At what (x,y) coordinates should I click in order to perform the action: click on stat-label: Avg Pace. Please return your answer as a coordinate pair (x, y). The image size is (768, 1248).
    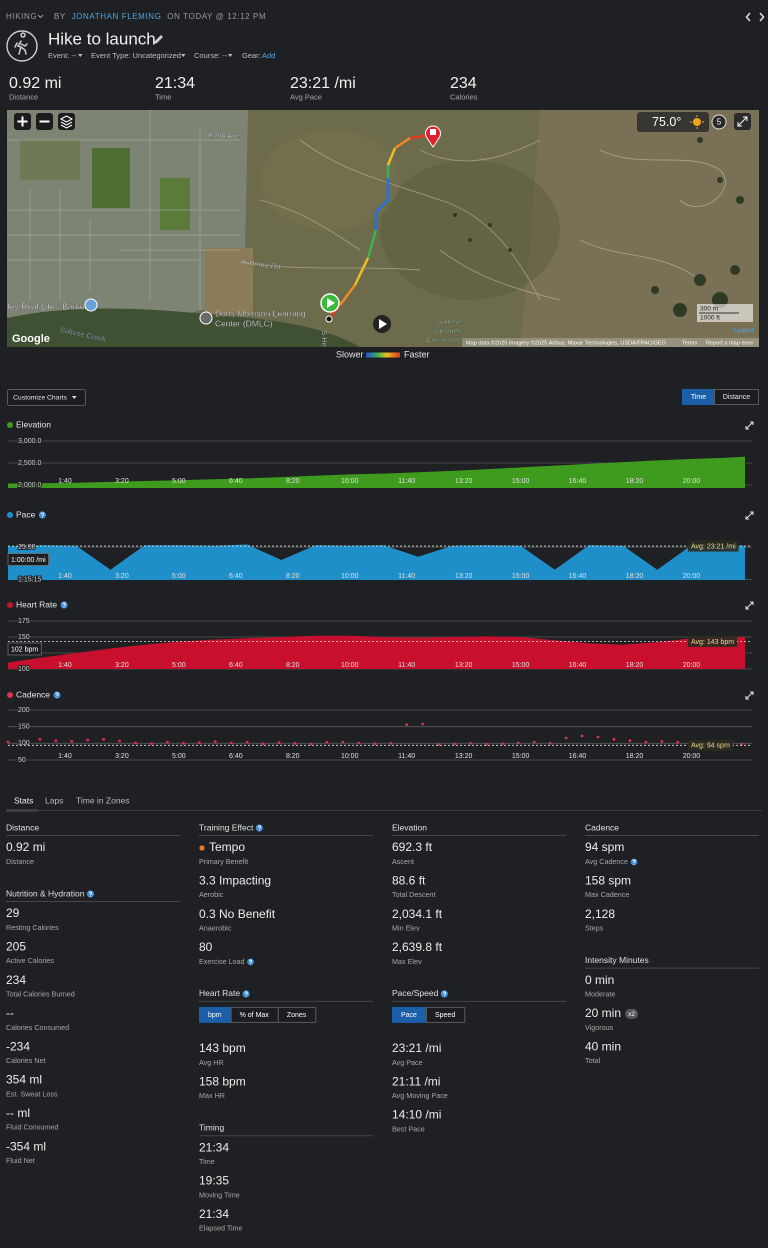
    Looking at the image, I should click on (407, 1062).